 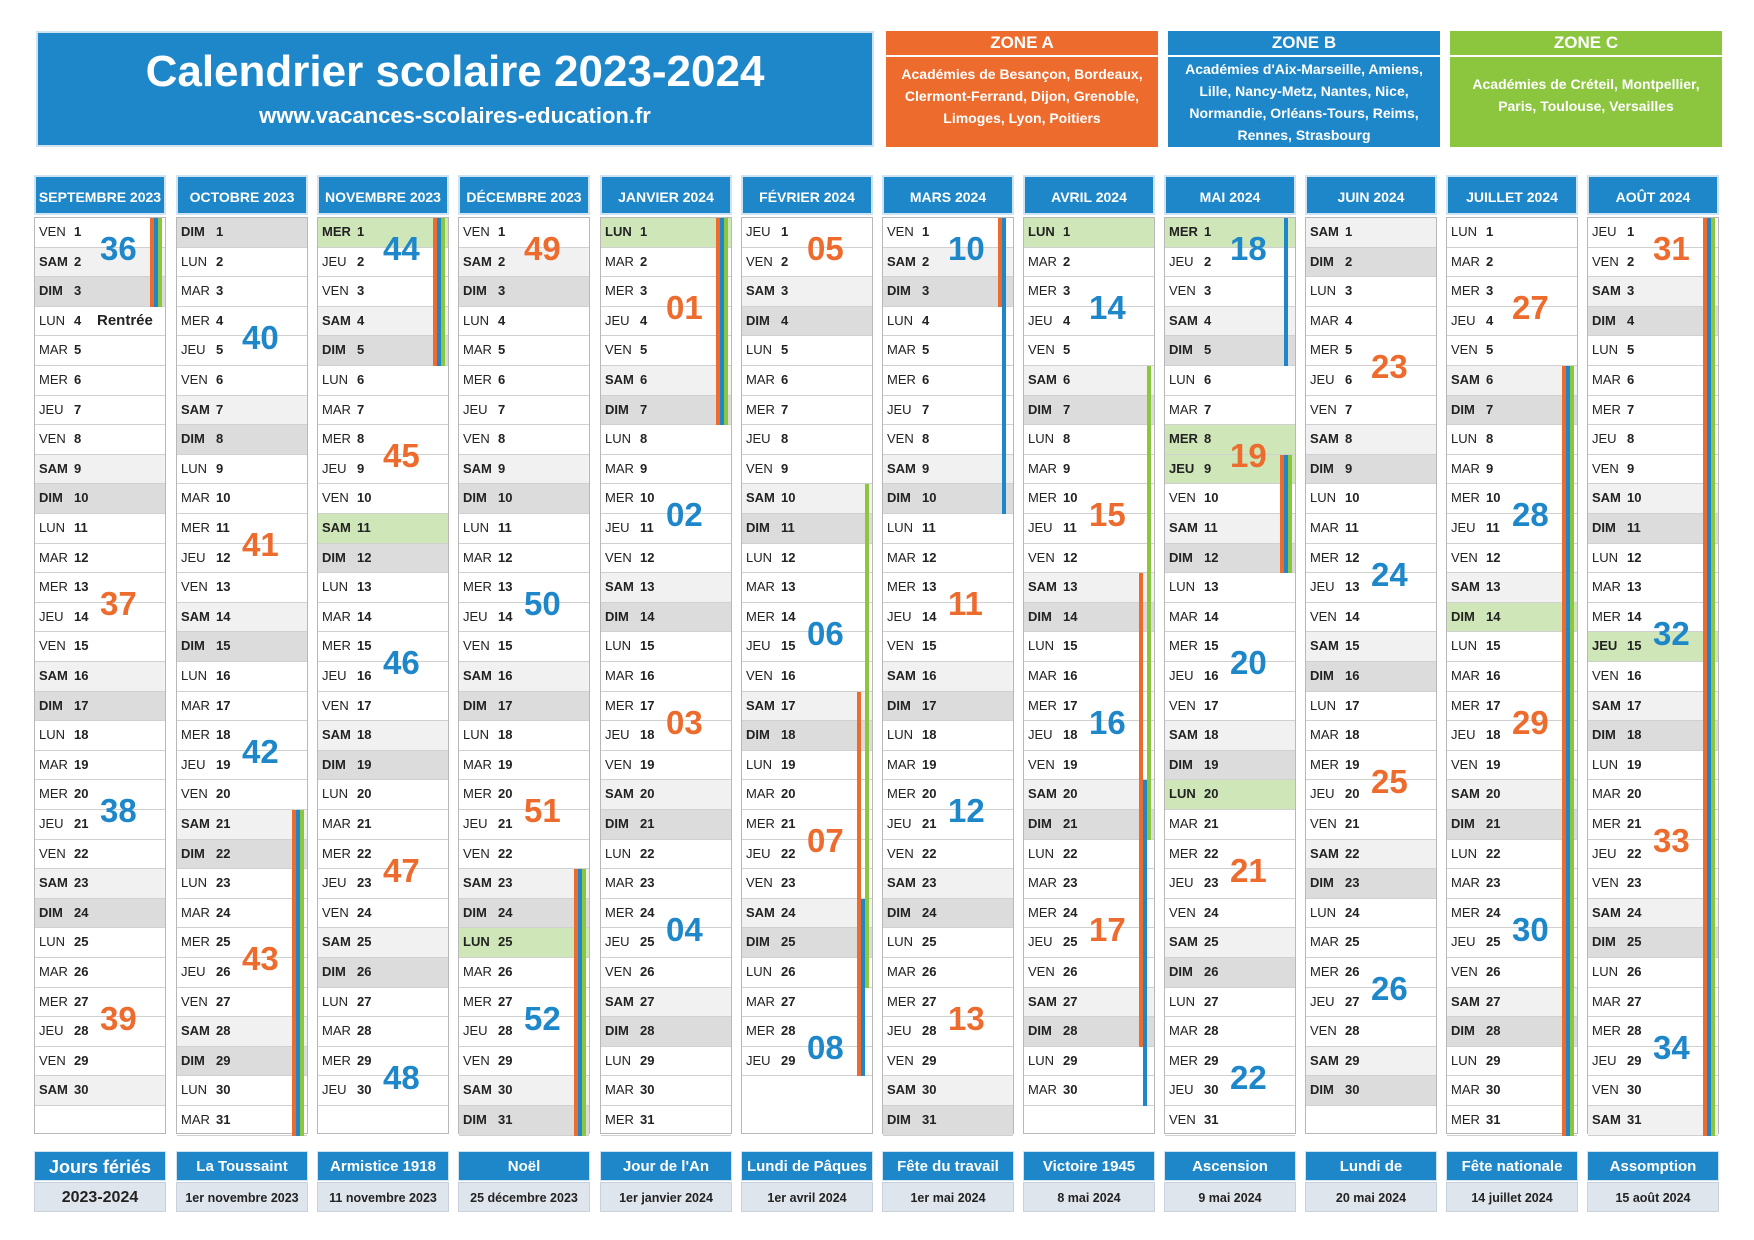 I want to click on day-cell: VEN 6, so click(x=242, y=381).